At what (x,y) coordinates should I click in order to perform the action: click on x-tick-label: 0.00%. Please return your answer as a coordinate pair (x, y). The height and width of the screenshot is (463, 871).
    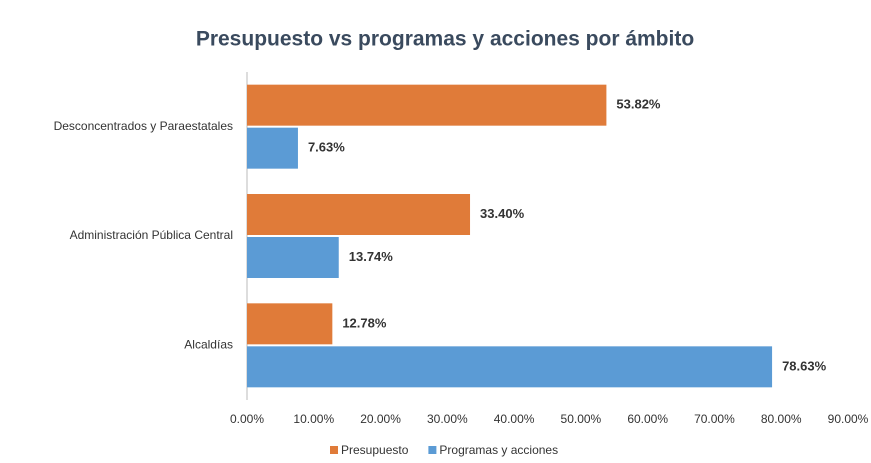
    Looking at the image, I should click on (247, 419).